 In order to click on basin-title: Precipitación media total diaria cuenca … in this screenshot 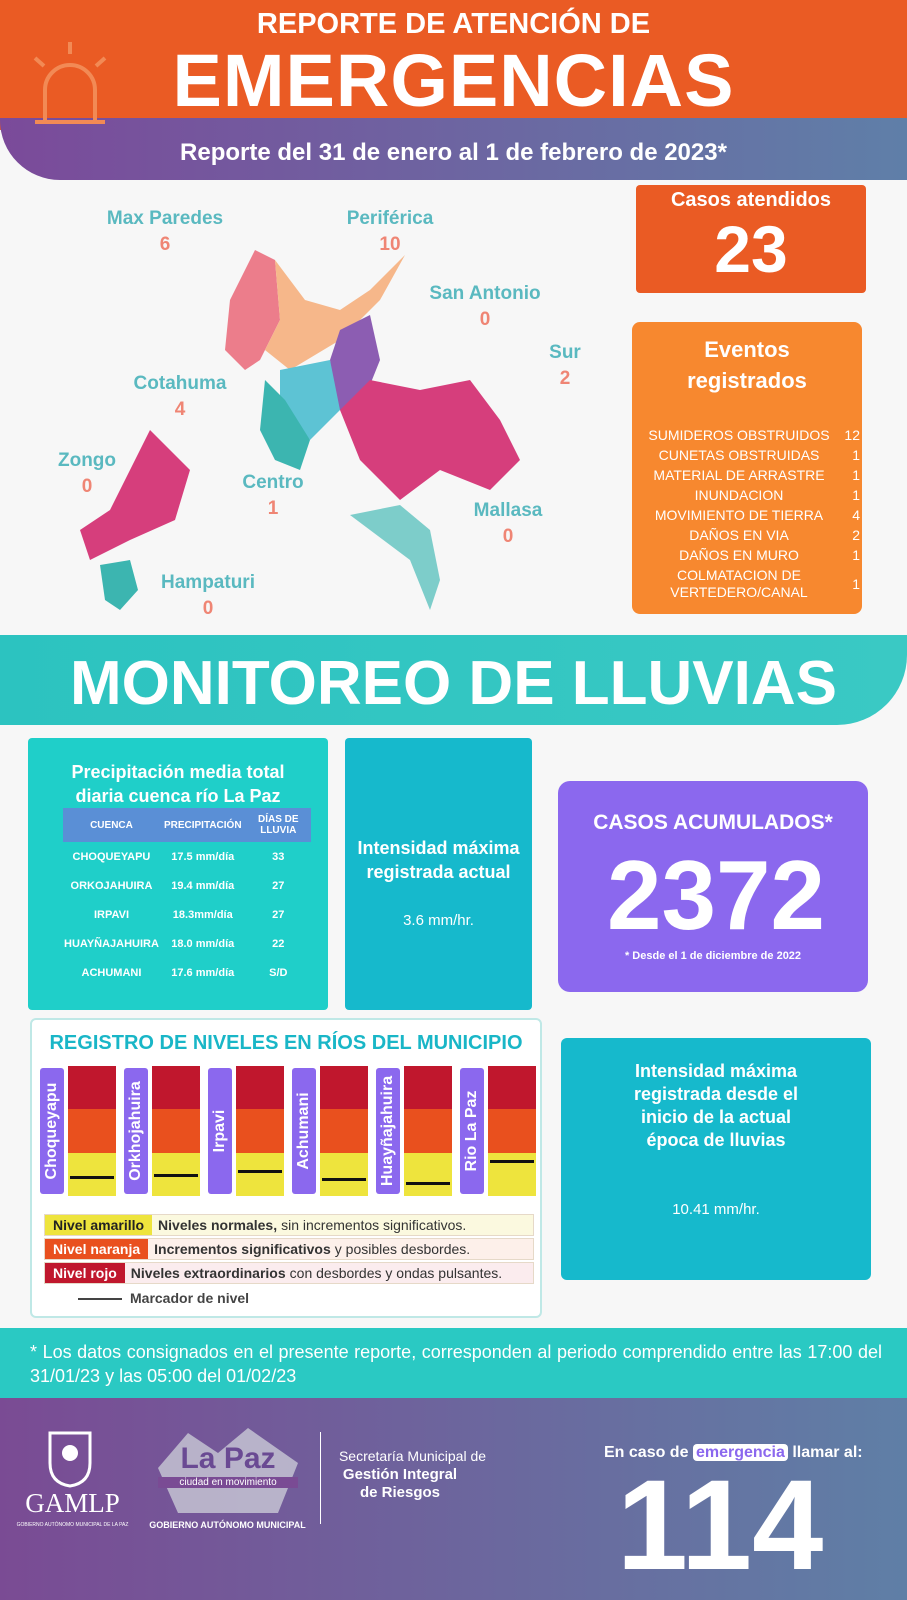, I will do `click(178, 784)`.